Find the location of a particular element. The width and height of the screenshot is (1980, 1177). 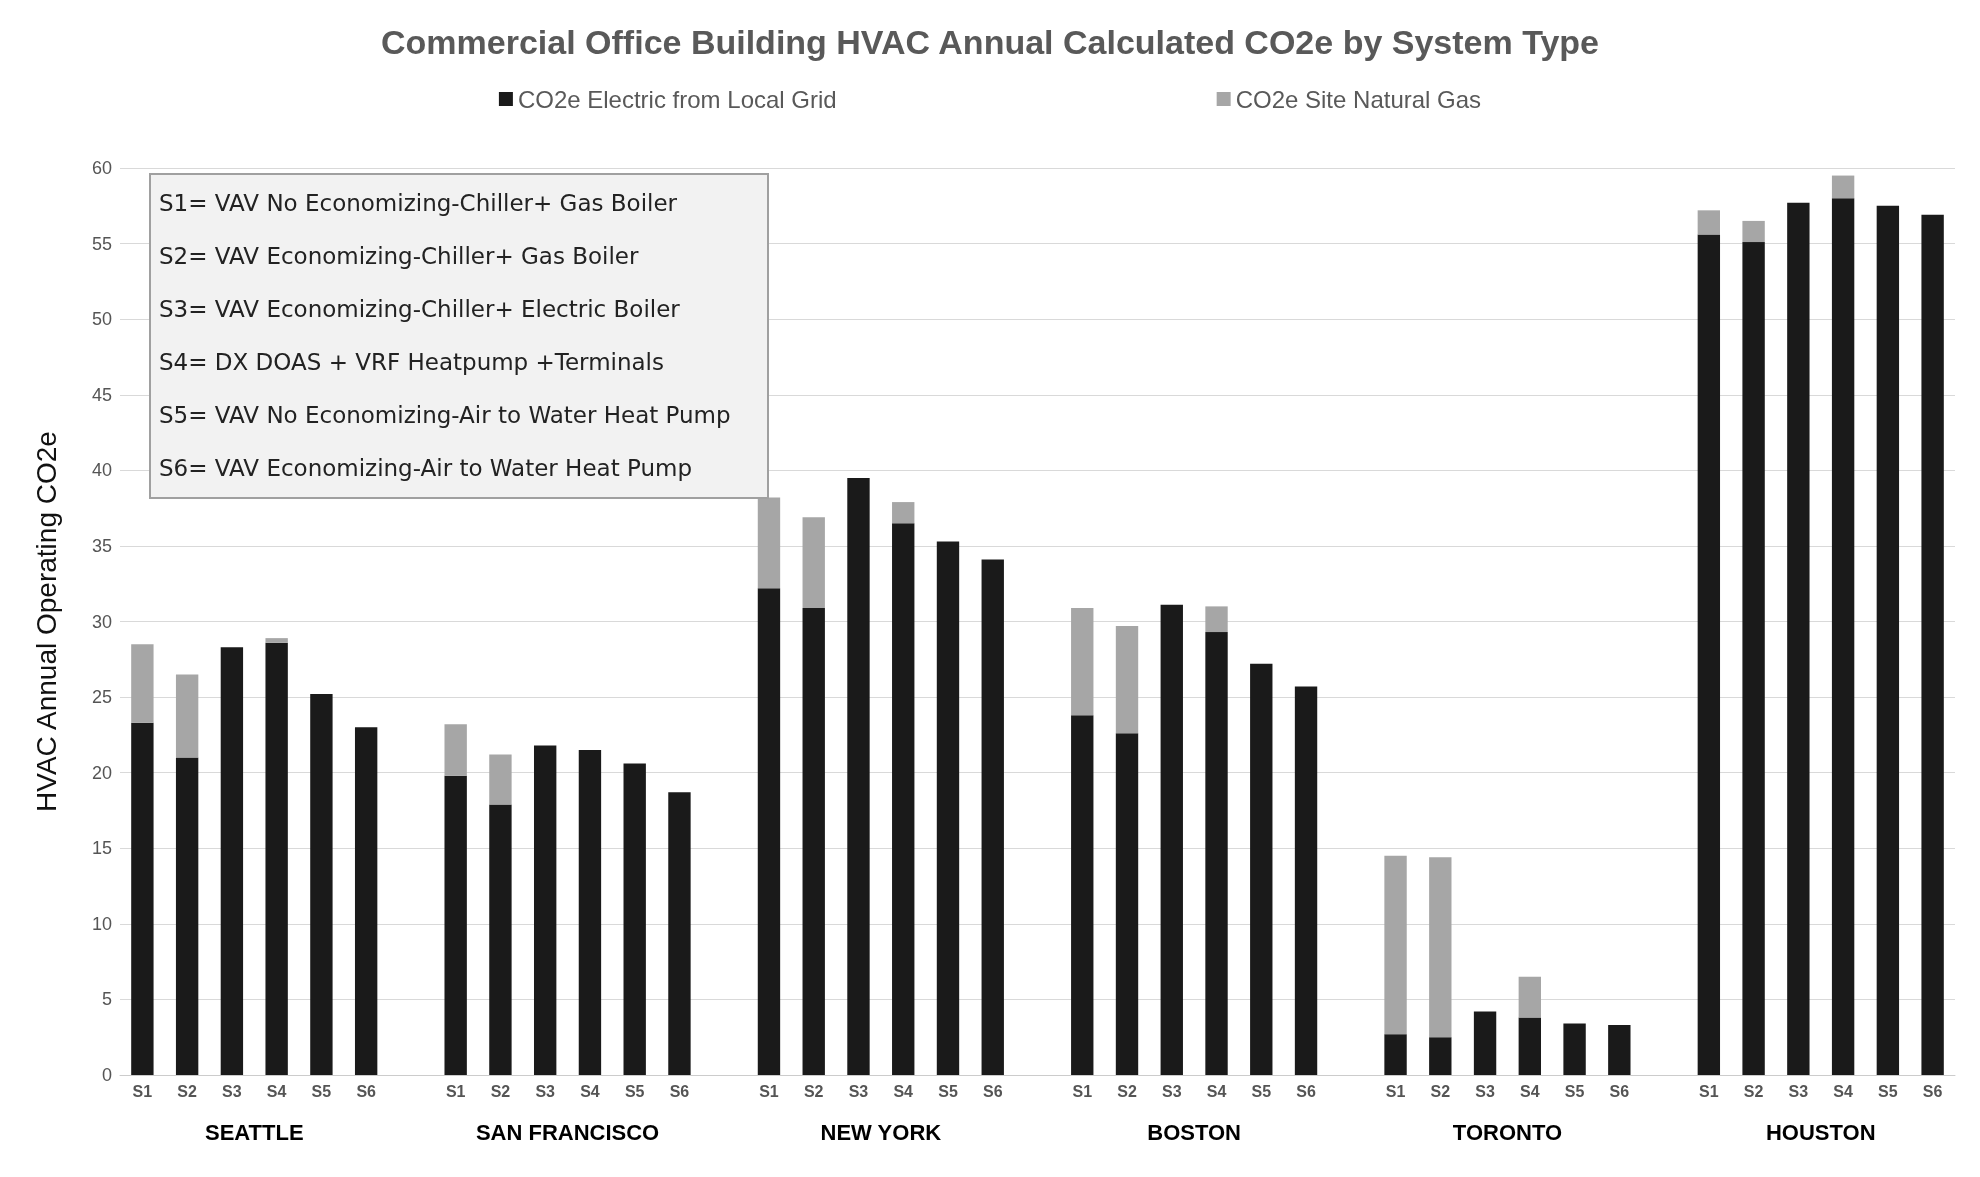

annotation: S6= VAV Economizing-Air to Water Heat Pump is located at coordinates (426, 468).